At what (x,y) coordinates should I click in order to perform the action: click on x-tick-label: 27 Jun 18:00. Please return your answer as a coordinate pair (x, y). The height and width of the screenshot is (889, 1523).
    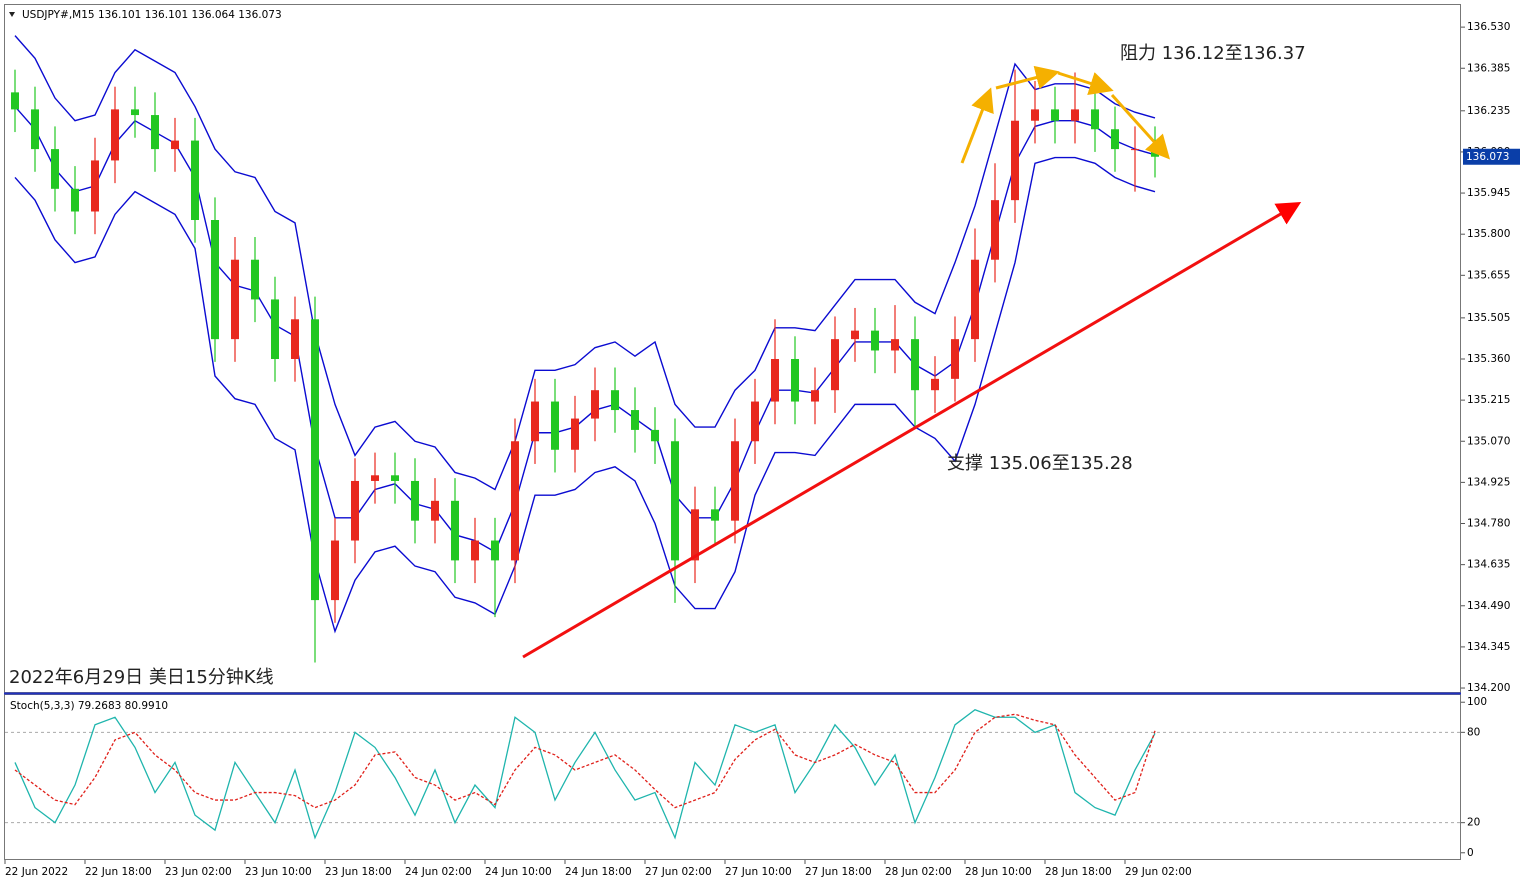
    Looking at the image, I should click on (838, 872).